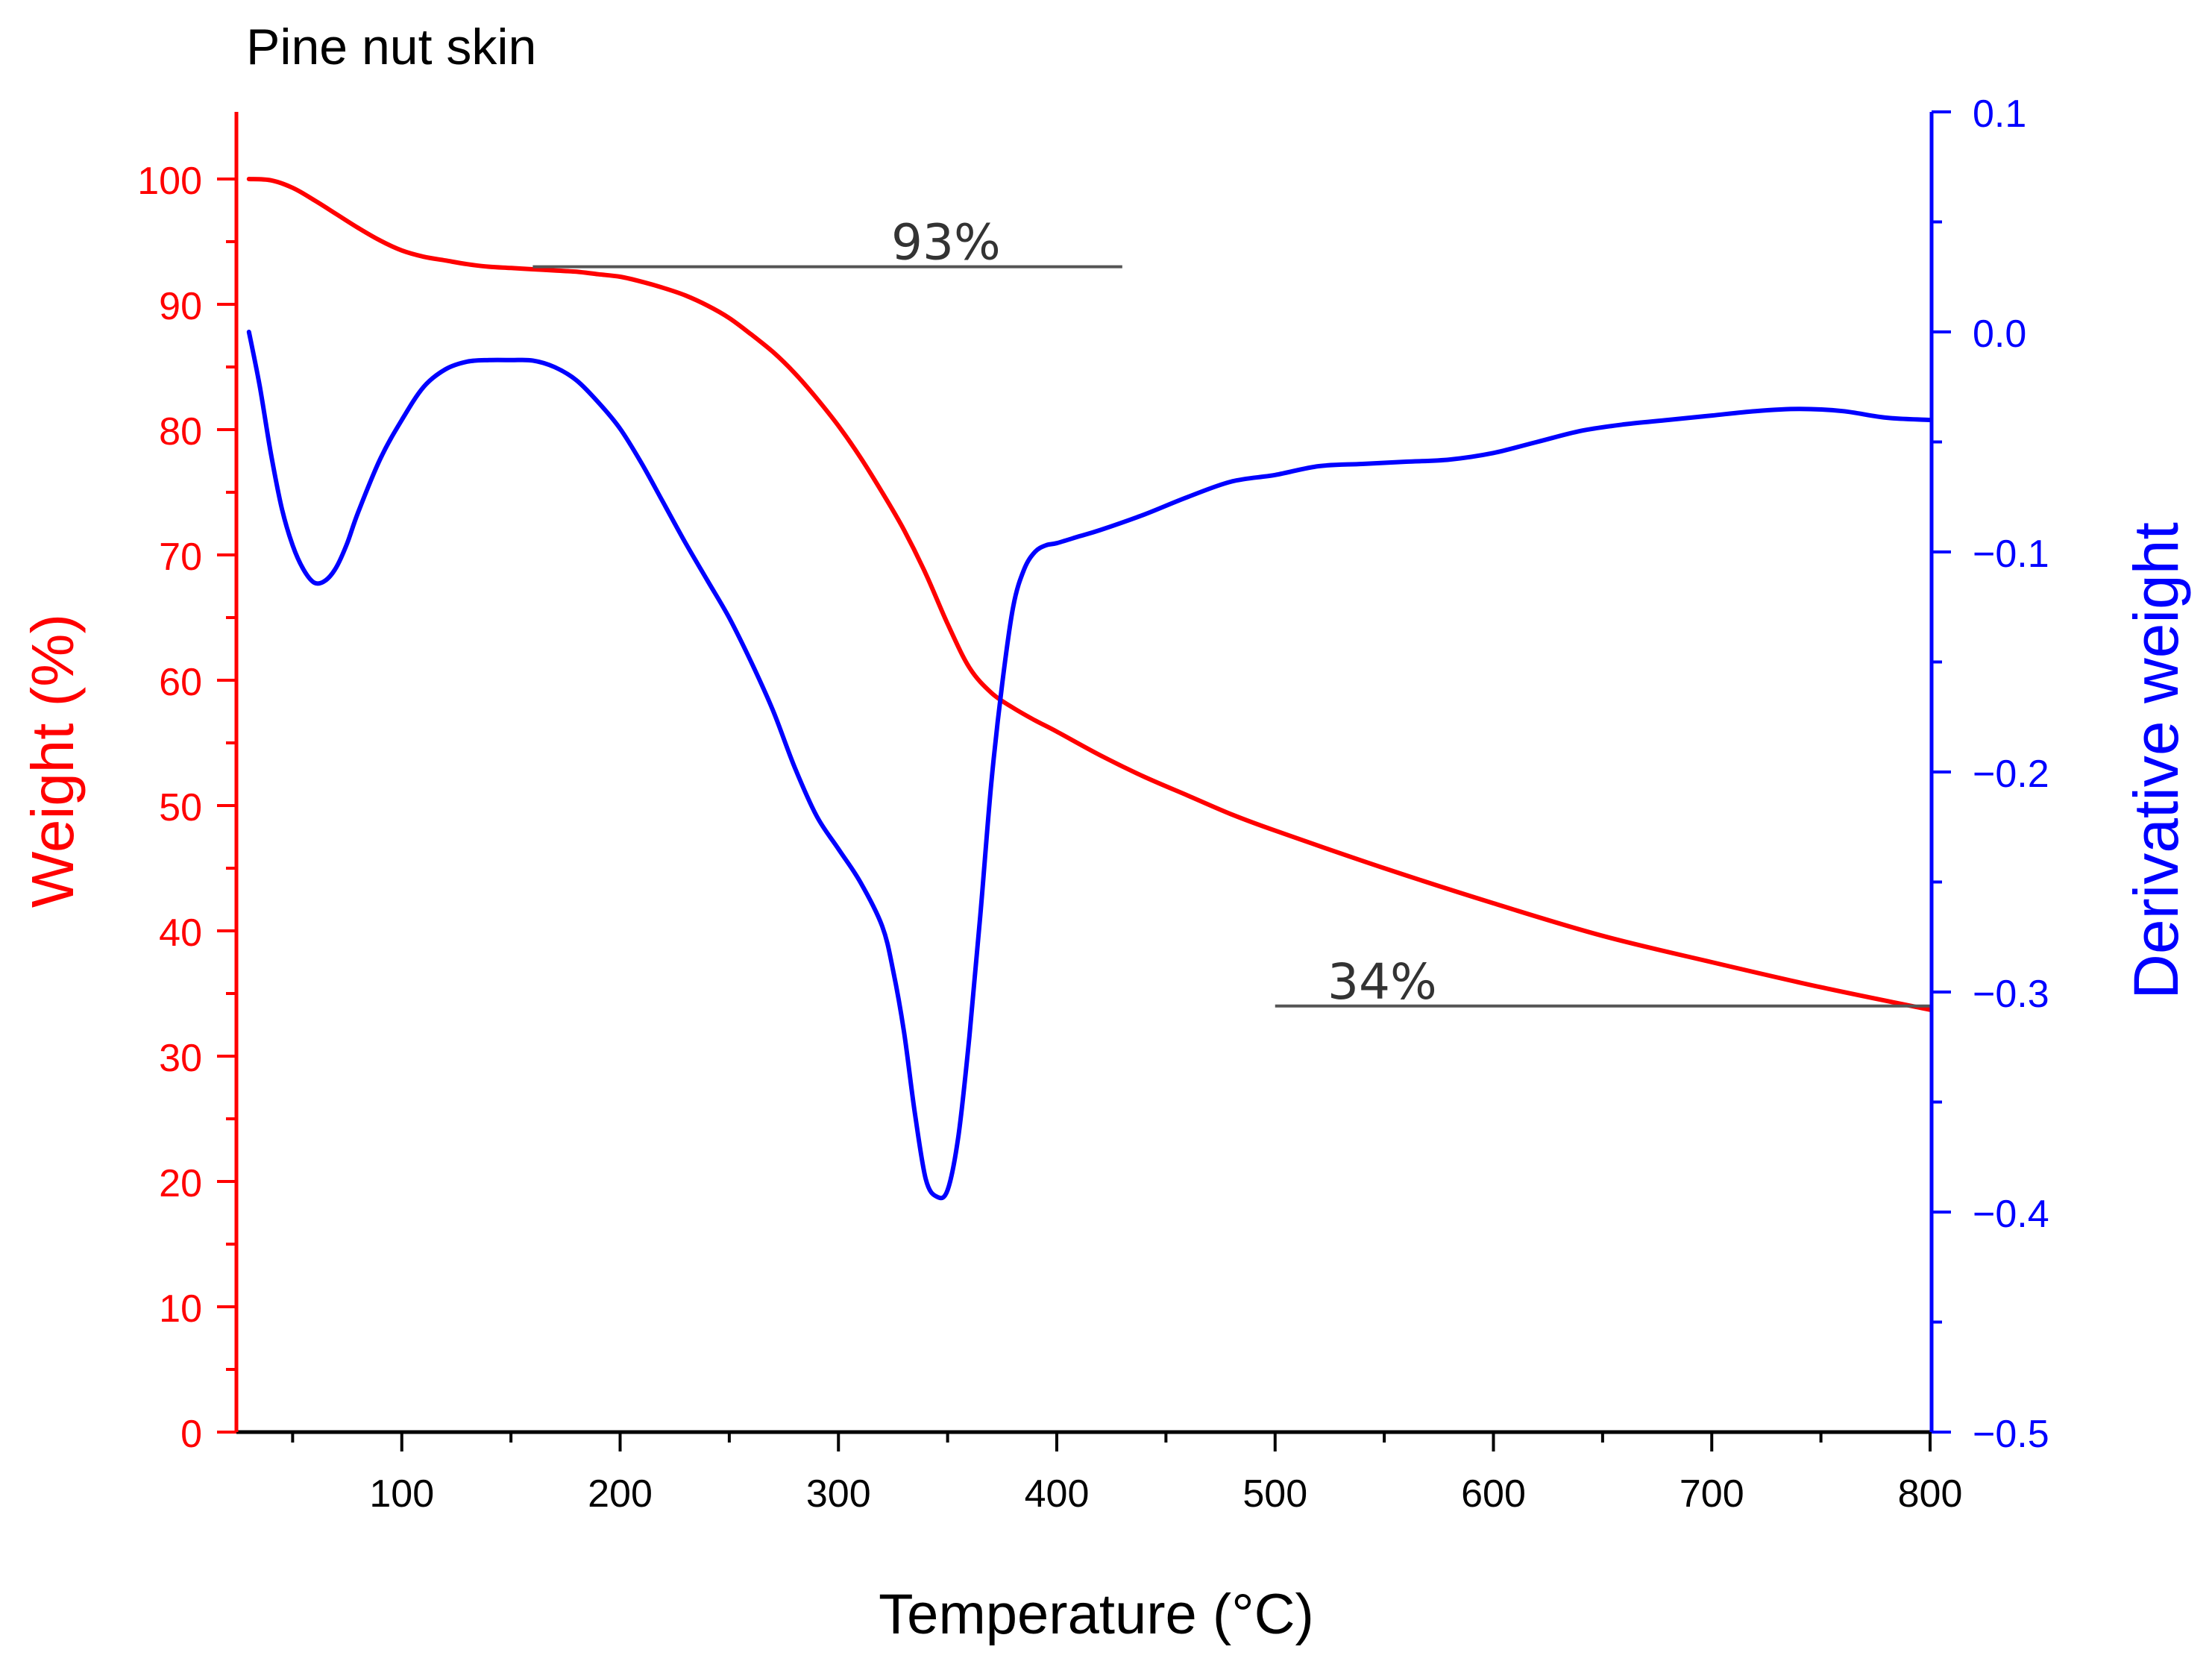  I want to click on left-tick-label: 0, so click(191, 1435).